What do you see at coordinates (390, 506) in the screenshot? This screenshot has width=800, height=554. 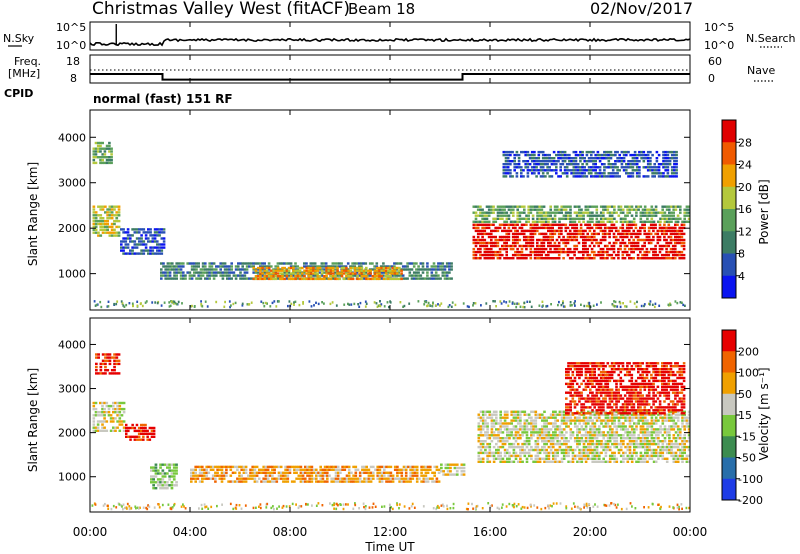 I see `velocity-near-range-strip` at bounding box center [390, 506].